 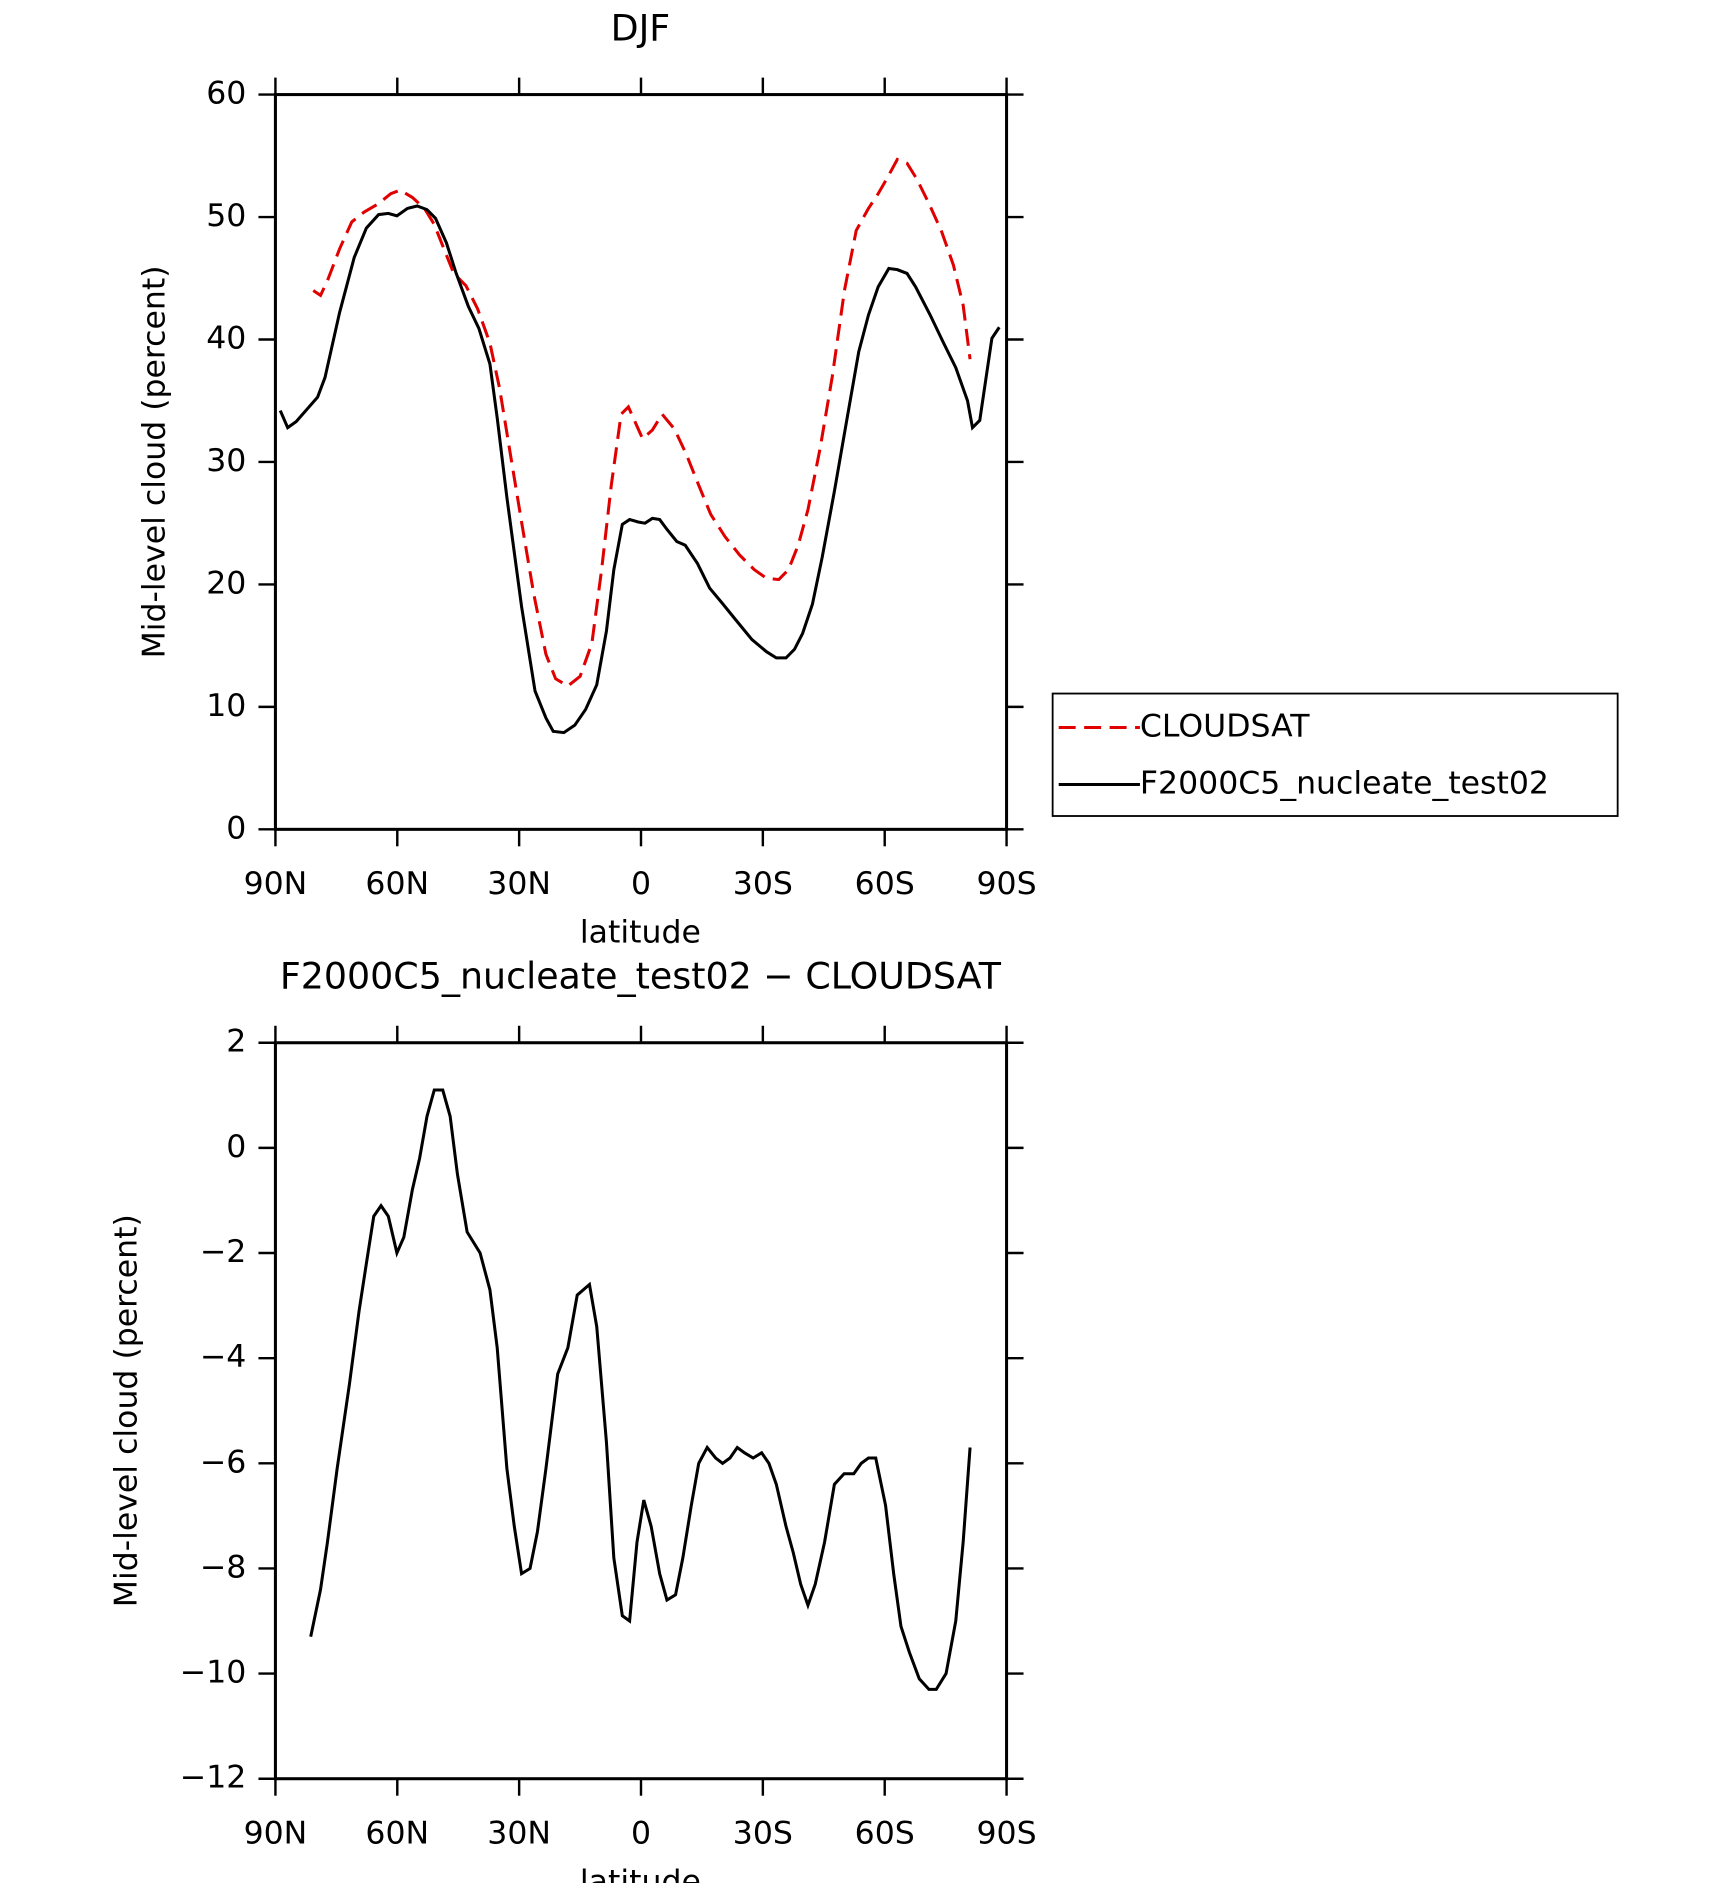 What do you see at coordinates (236, 1042) in the screenshot?
I see `y-tick-label: 2` at bounding box center [236, 1042].